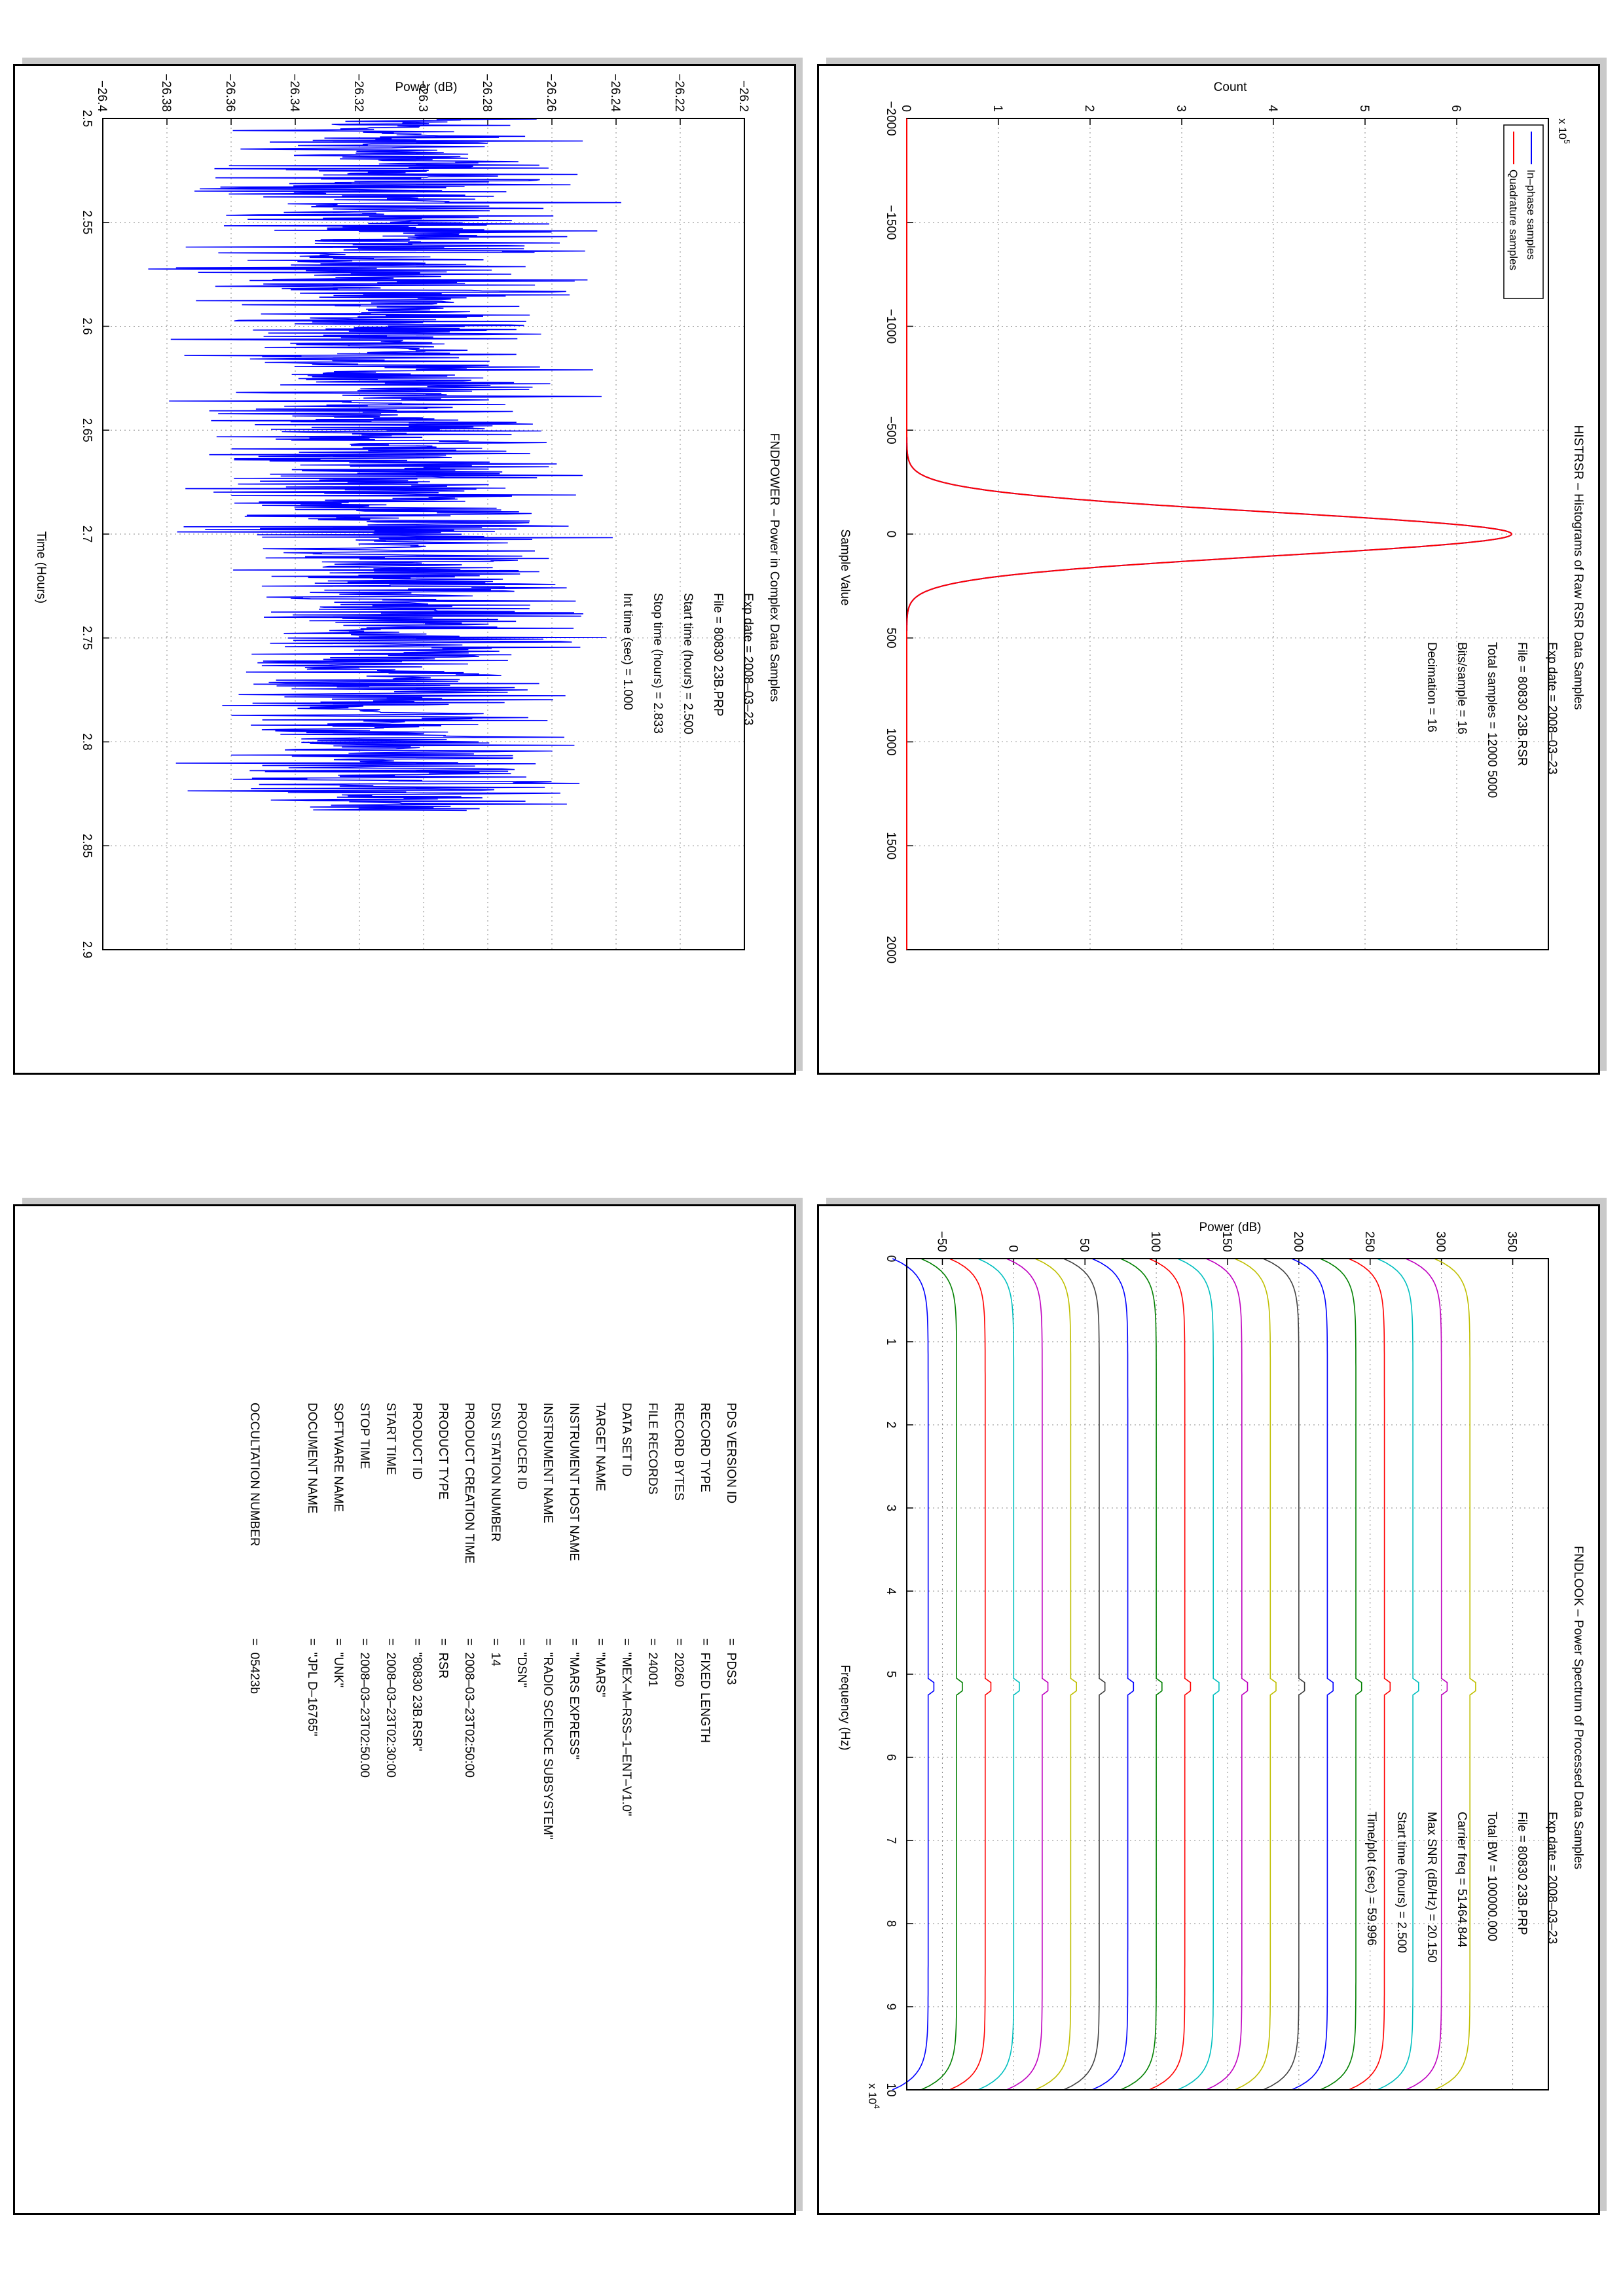 This screenshot has width=1623, height=2296. I want to click on y-tick-label: −26.34, so click(294, 92).